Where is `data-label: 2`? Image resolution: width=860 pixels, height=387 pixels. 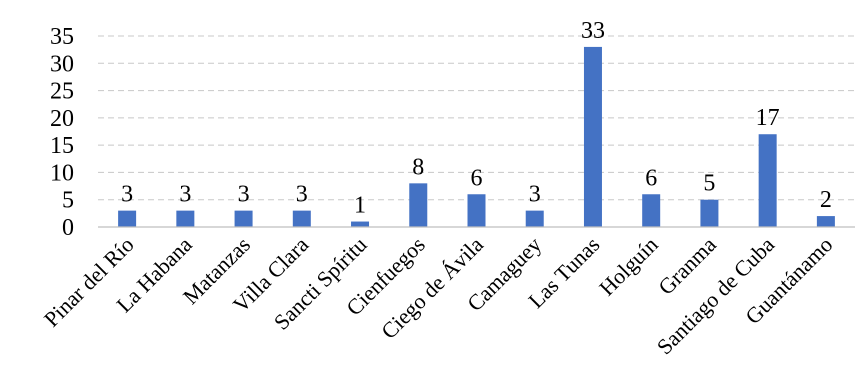 data-label: 2 is located at coordinates (826, 200).